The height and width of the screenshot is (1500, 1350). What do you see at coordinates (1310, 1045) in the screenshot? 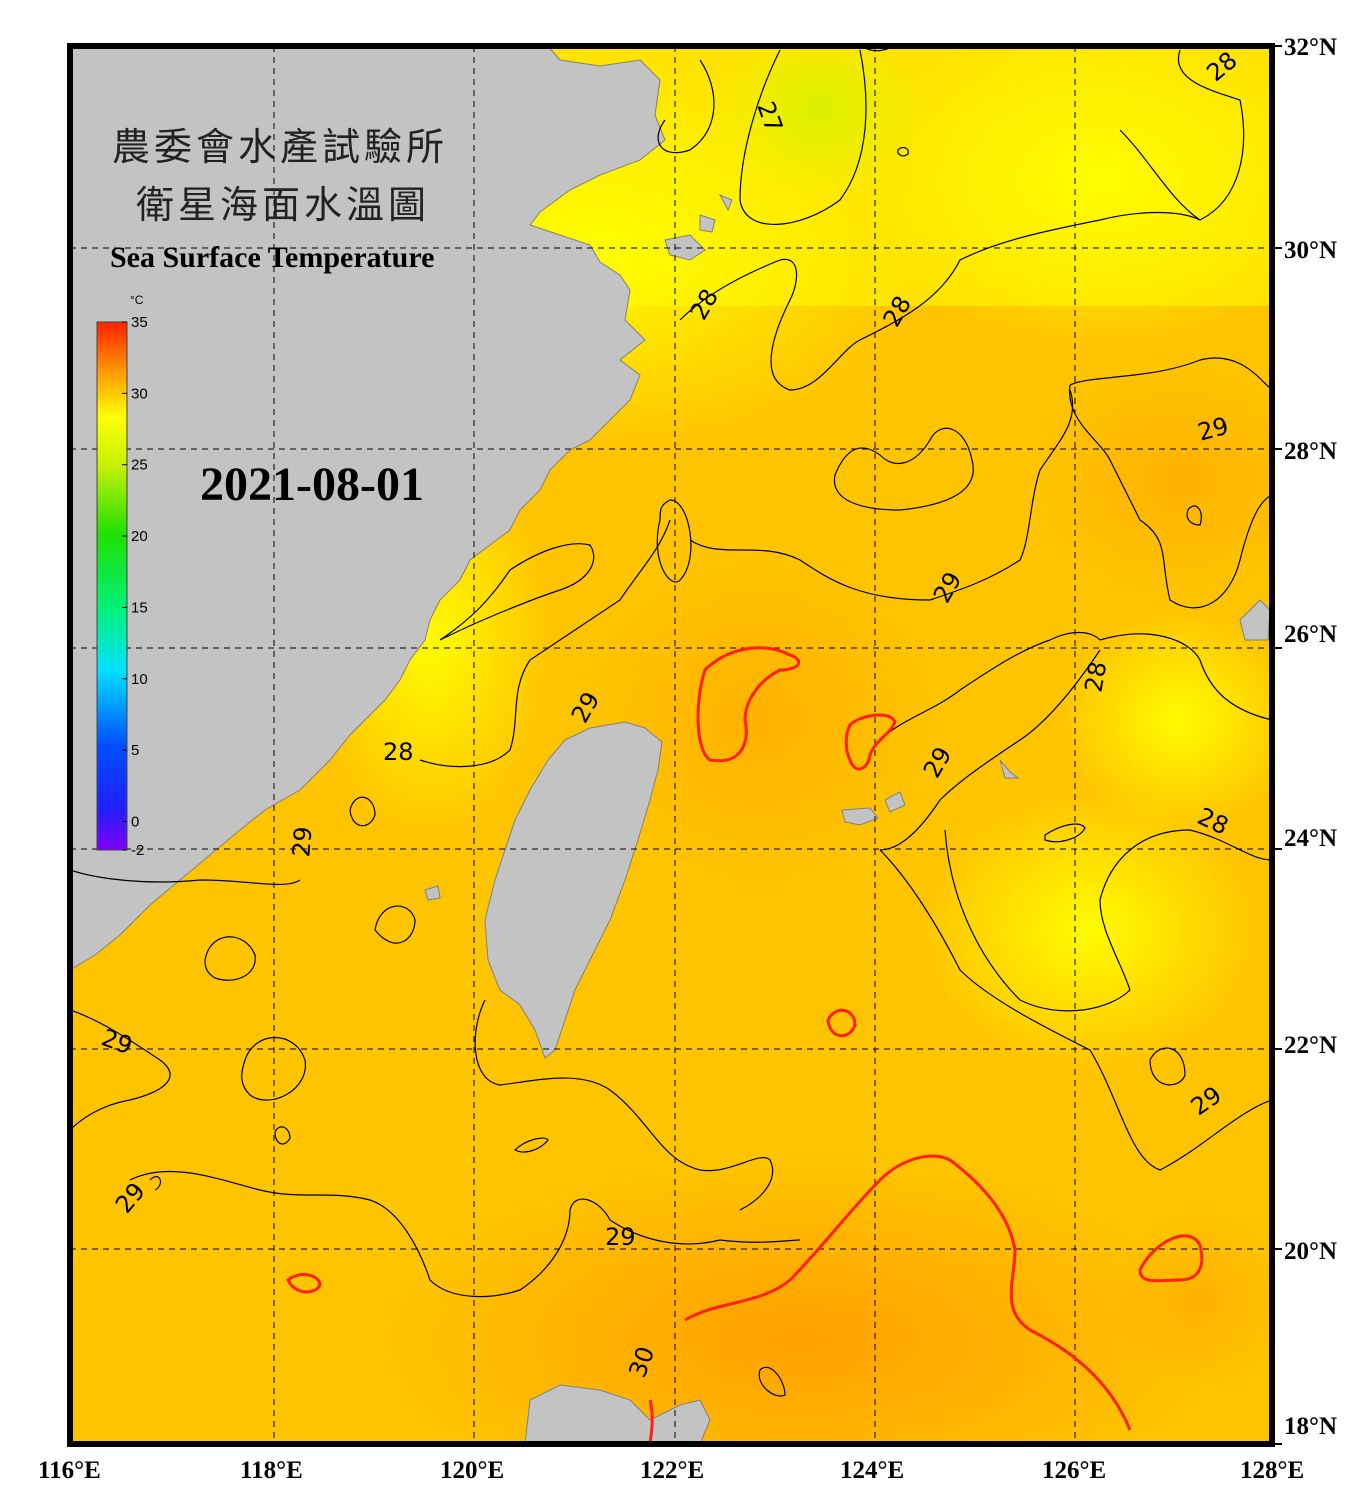
I see `lat-label-22: 22°N` at bounding box center [1310, 1045].